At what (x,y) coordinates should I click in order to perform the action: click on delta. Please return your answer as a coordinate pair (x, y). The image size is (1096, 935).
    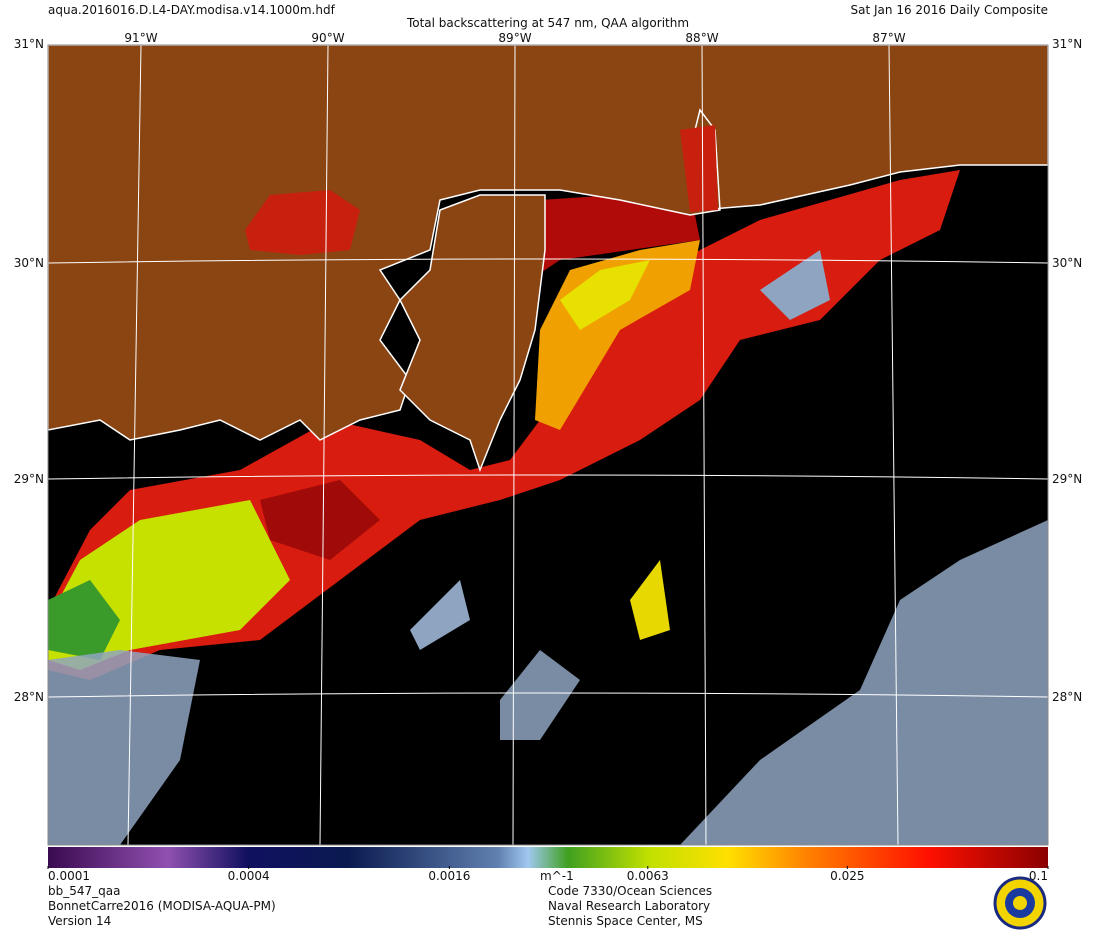
    Looking at the image, I should click on (472, 333).